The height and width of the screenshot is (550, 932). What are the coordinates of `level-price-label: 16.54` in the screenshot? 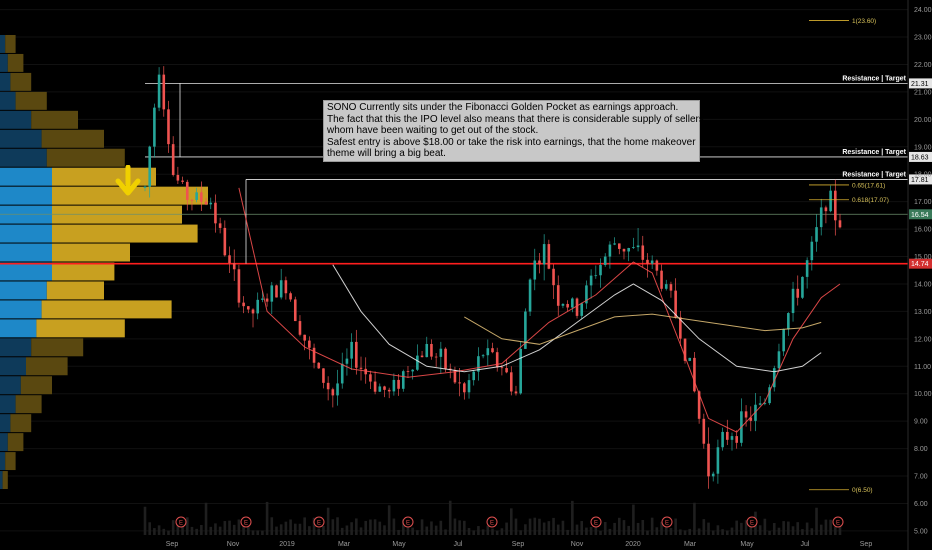 It's located at (920, 215).